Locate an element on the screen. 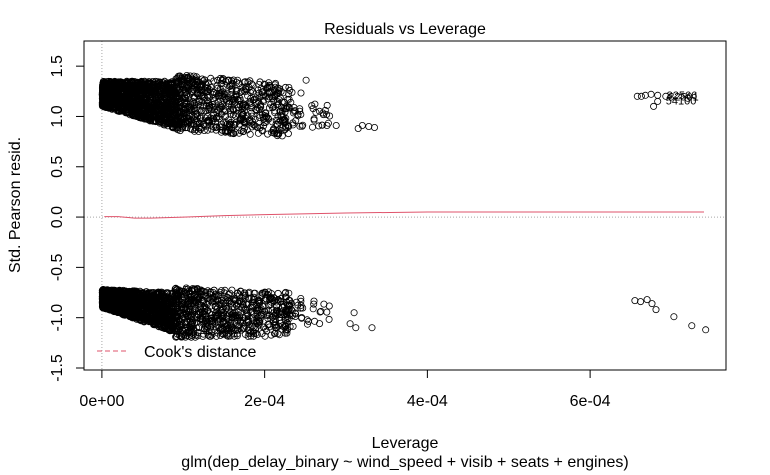  y-axis: -1.5 -1.0 -0.5 0.0 0.5 1.0 1.5 is located at coordinates (67, 218).